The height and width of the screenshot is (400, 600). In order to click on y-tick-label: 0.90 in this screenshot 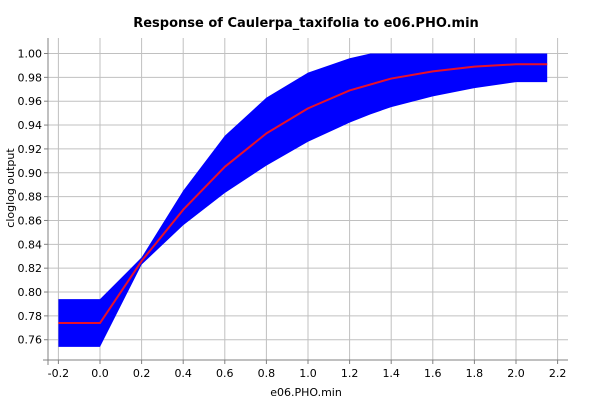, I will do `click(30, 173)`.